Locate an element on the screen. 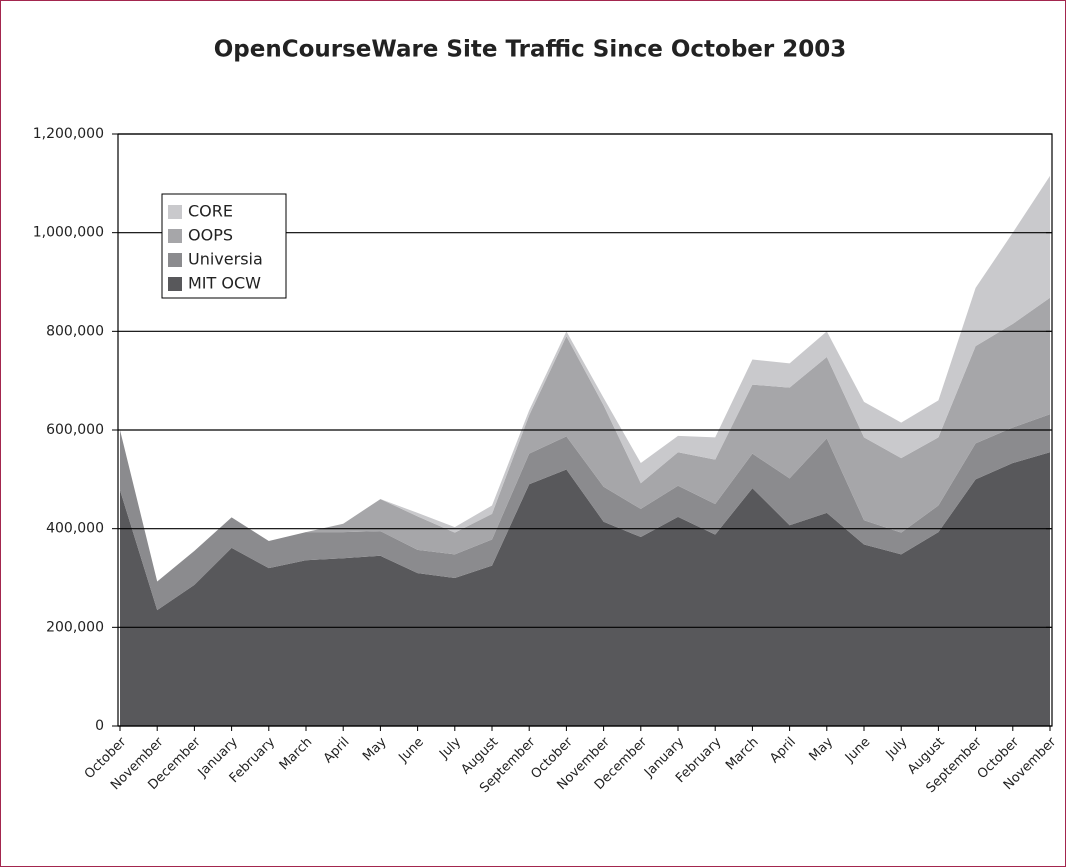  y-tick-label: 1,200,000 is located at coordinates (68, 134).